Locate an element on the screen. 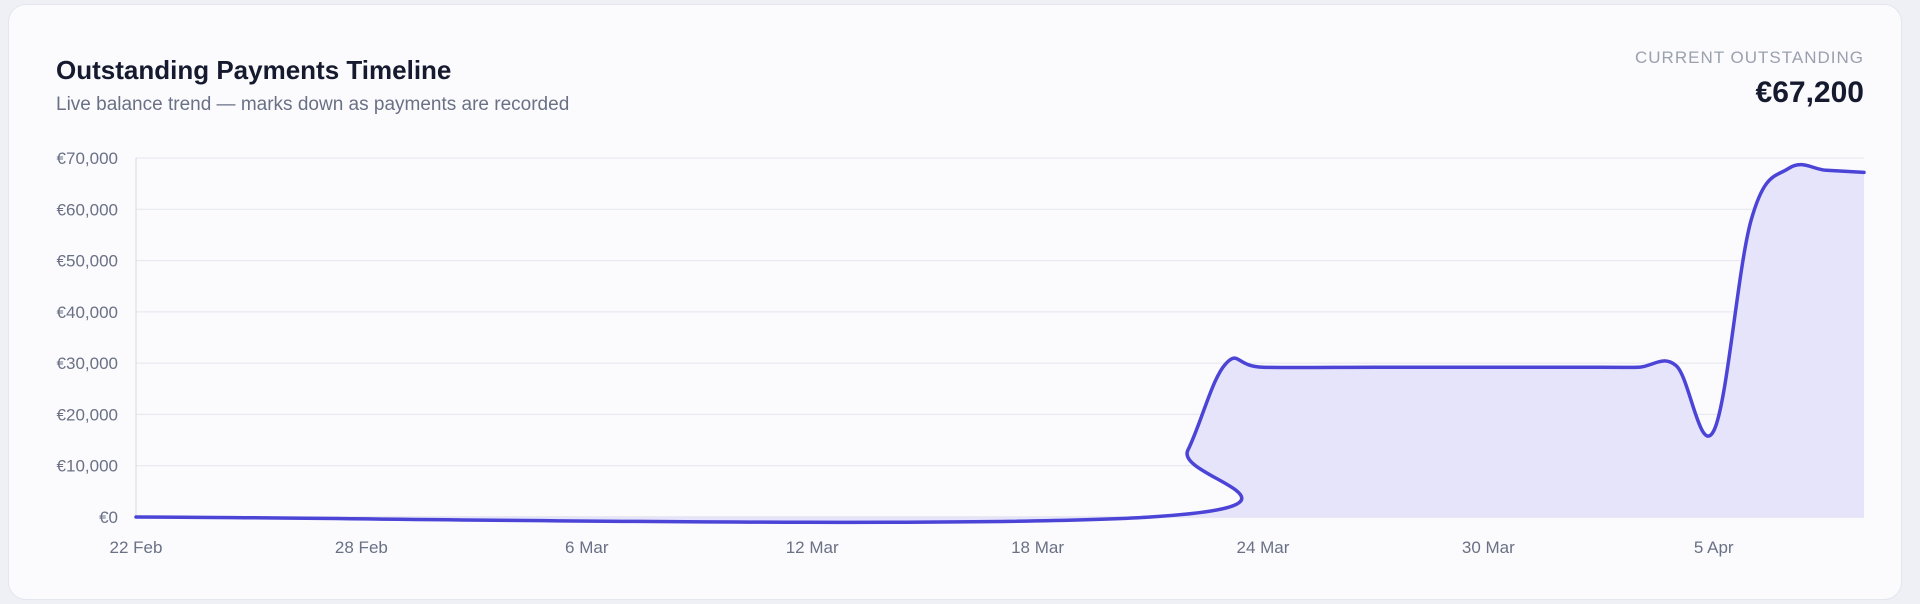 The height and width of the screenshot is (604, 1920). x-tick-label: 30 Mar is located at coordinates (1488, 547).